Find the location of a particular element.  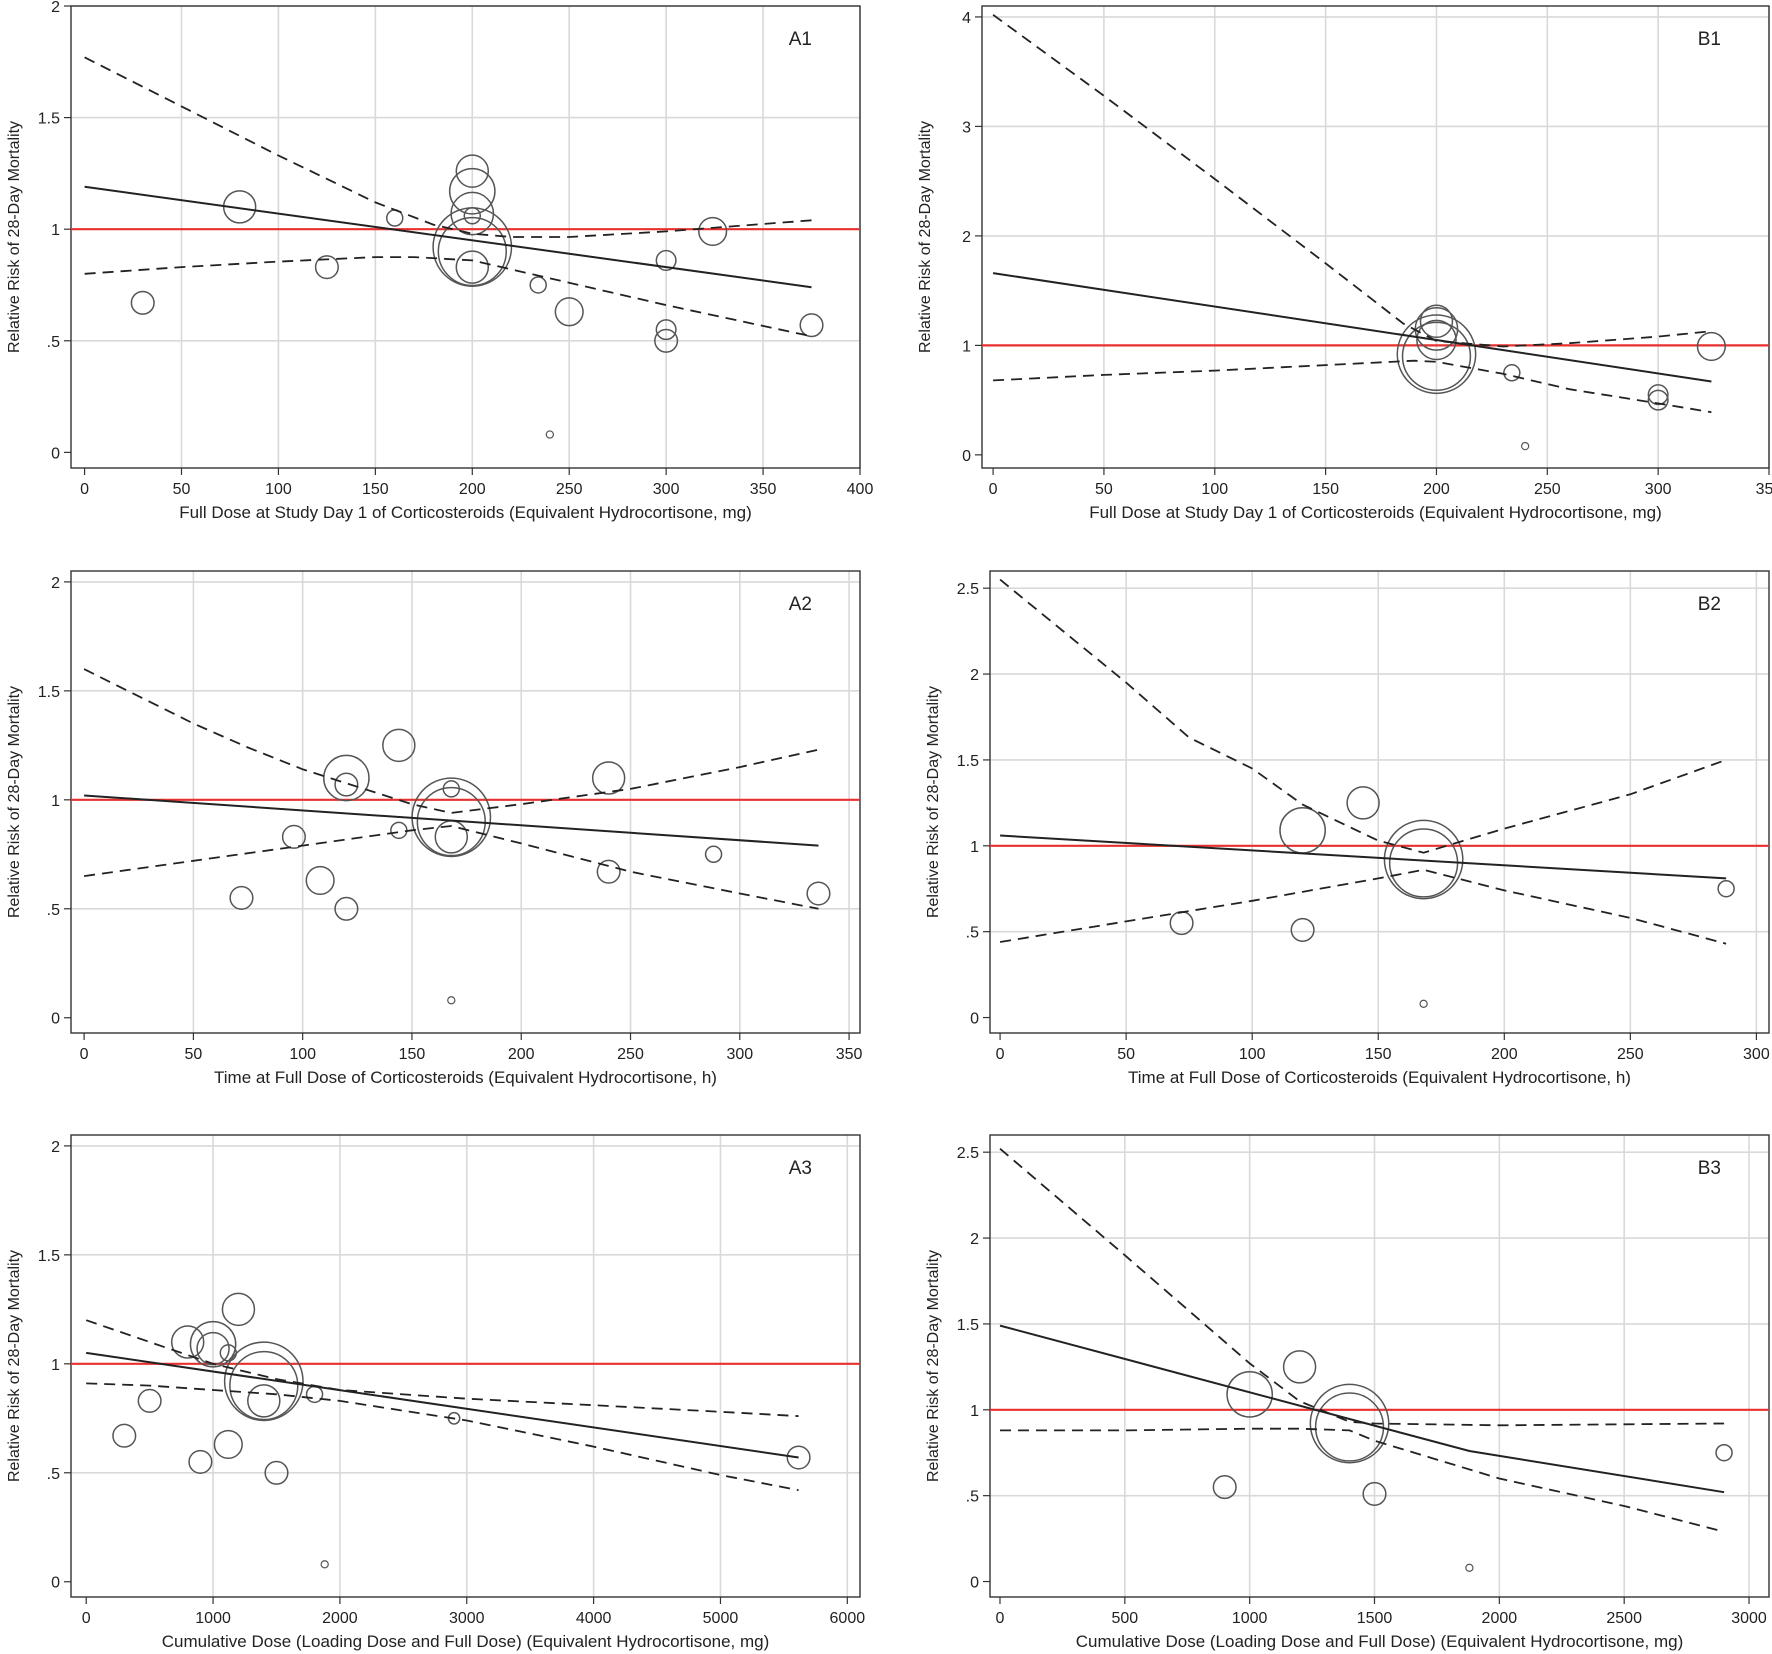

panel-label: B2 is located at coordinates (1709, 604).